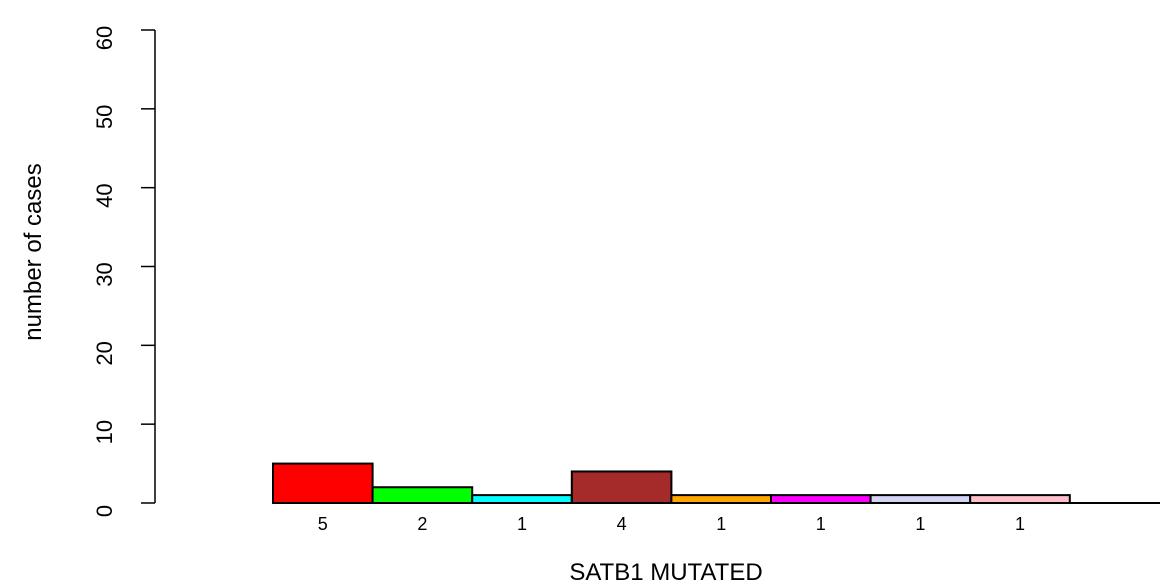 This screenshot has height=587, width=1166. I want to click on y-tick-label: 30, so click(104, 274).